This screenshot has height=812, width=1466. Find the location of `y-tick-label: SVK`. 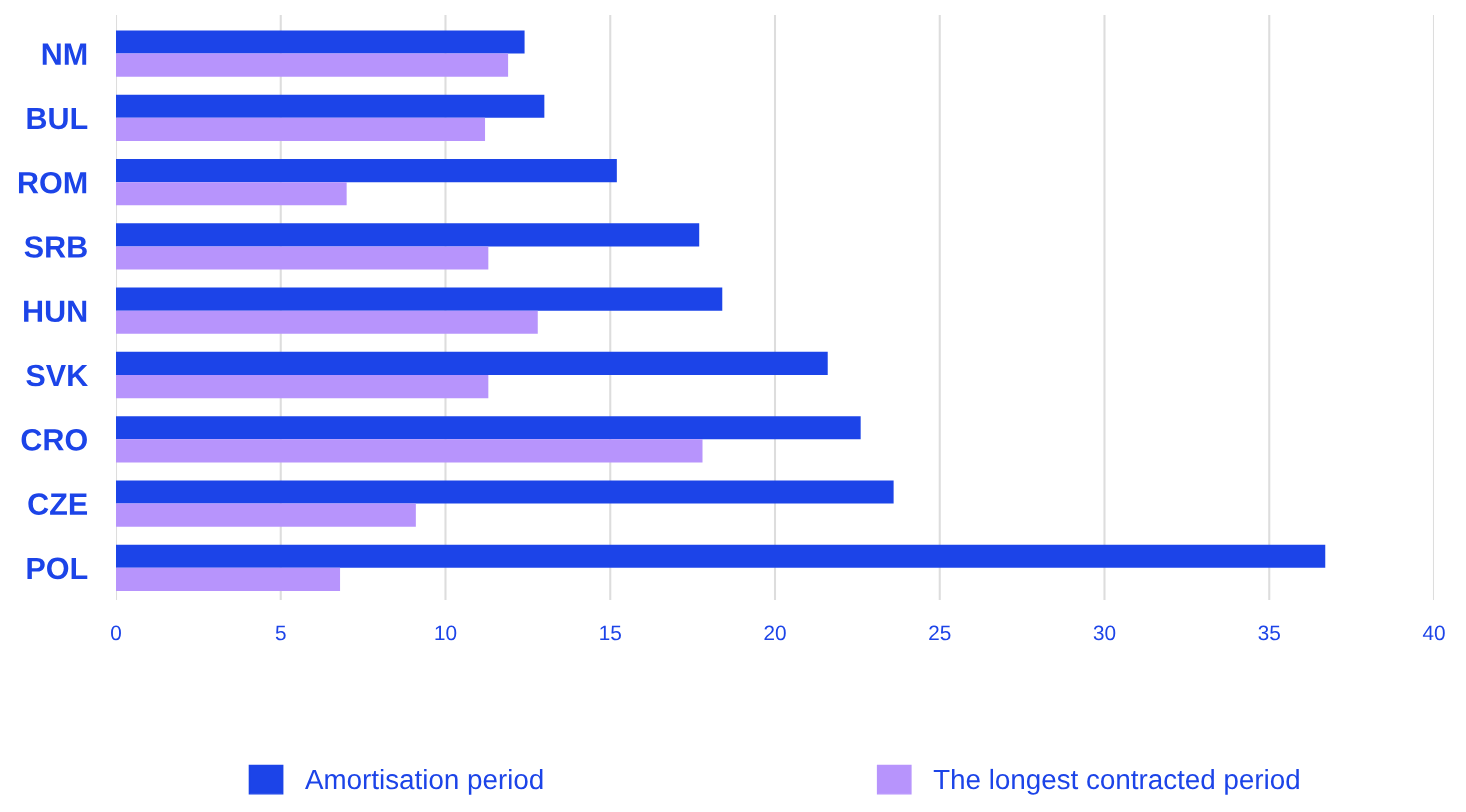

y-tick-label: SVK is located at coordinates (57, 375).